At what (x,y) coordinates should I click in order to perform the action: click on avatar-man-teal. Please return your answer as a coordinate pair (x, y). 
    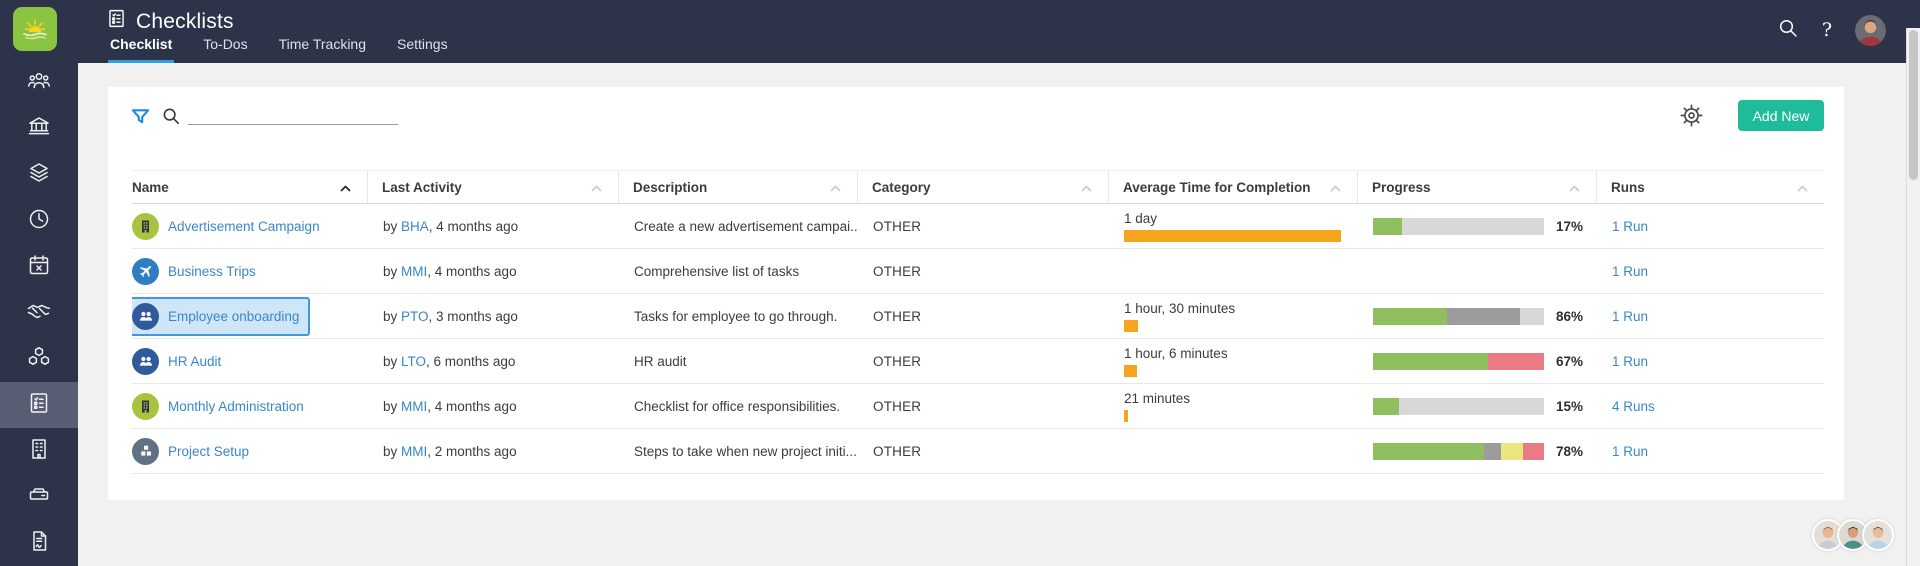
    Looking at the image, I should click on (1853, 535).